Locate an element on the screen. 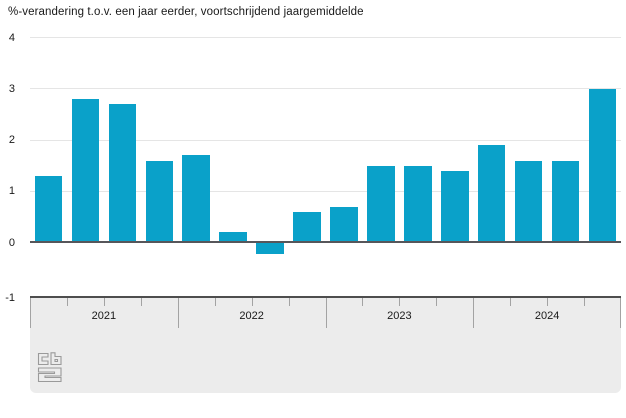 The width and height of the screenshot is (626, 418). bar-2021-q4 is located at coordinates (159, 201).